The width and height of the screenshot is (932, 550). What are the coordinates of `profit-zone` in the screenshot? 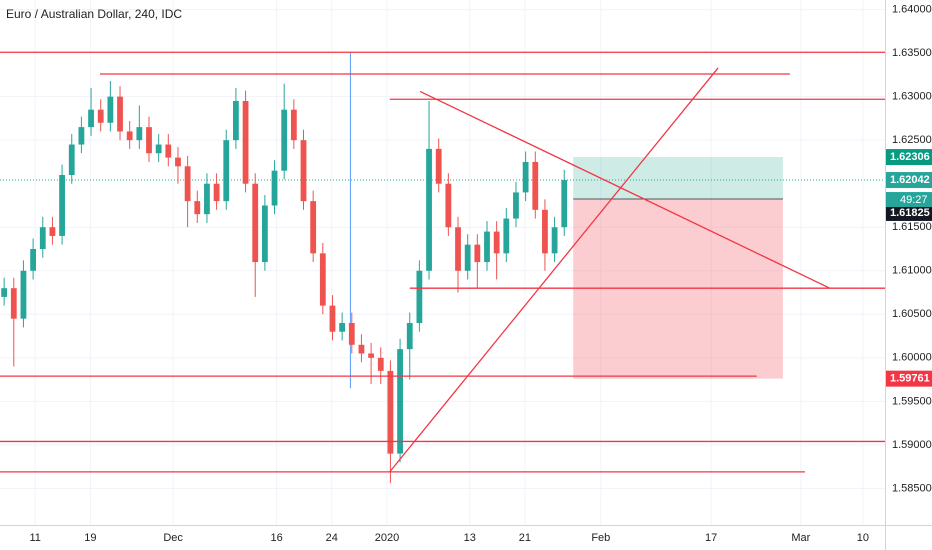 It's located at (678, 178).